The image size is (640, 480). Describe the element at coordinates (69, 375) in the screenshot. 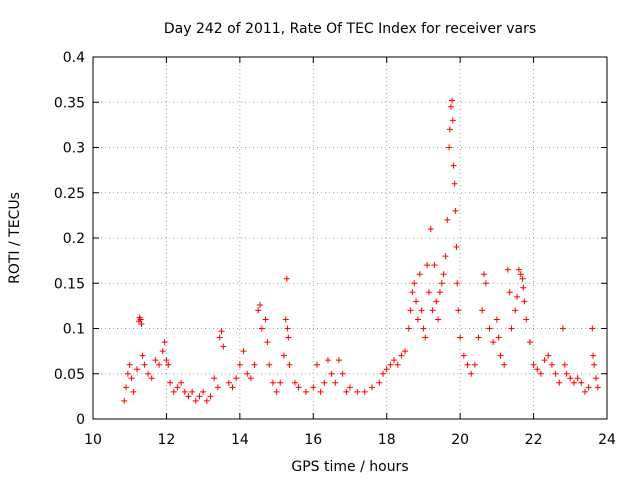

I see `y-tick-label: 0.05` at that location.